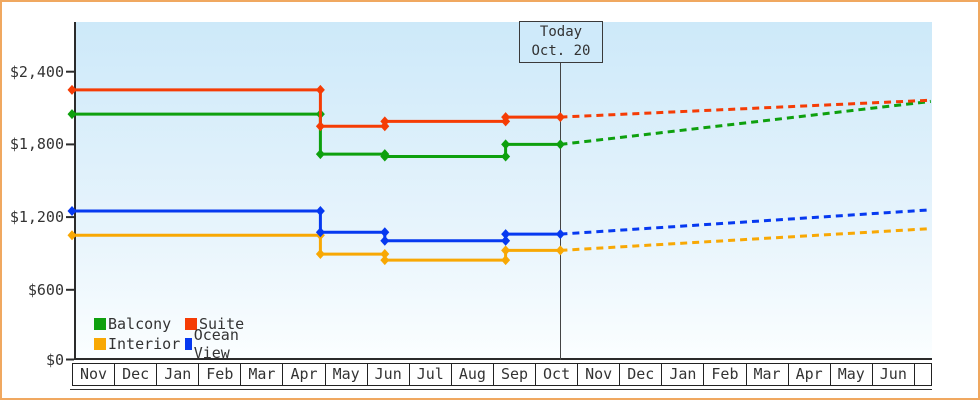 The image size is (980, 400). Describe the element at coordinates (100, 344) in the screenshot. I see `legend-swatch-interior` at that location.